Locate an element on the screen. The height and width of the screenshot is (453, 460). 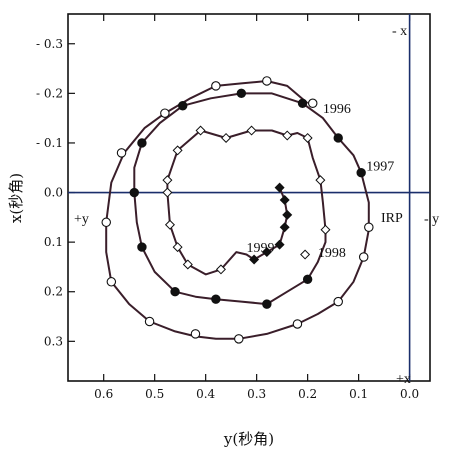
year-annotation: 1999 is located at coordinates (260, 248).